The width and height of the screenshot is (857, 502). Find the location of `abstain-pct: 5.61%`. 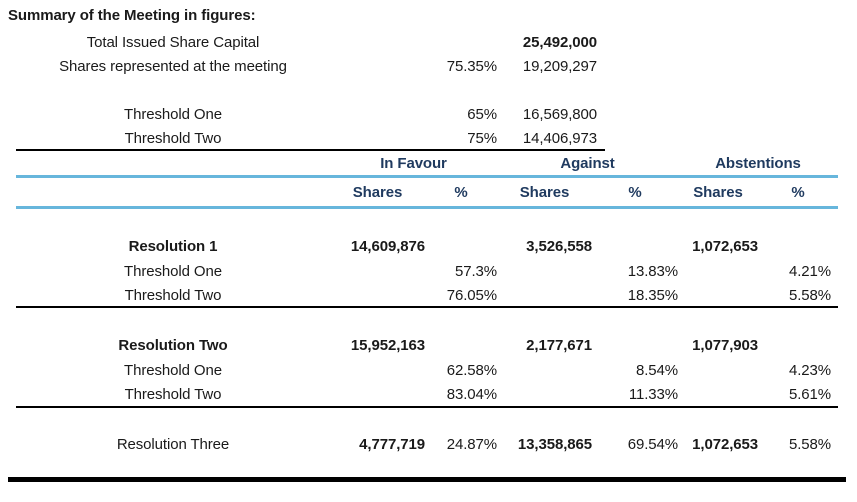

abstain-pct: 5.61% is located at coordinates (809, 394).